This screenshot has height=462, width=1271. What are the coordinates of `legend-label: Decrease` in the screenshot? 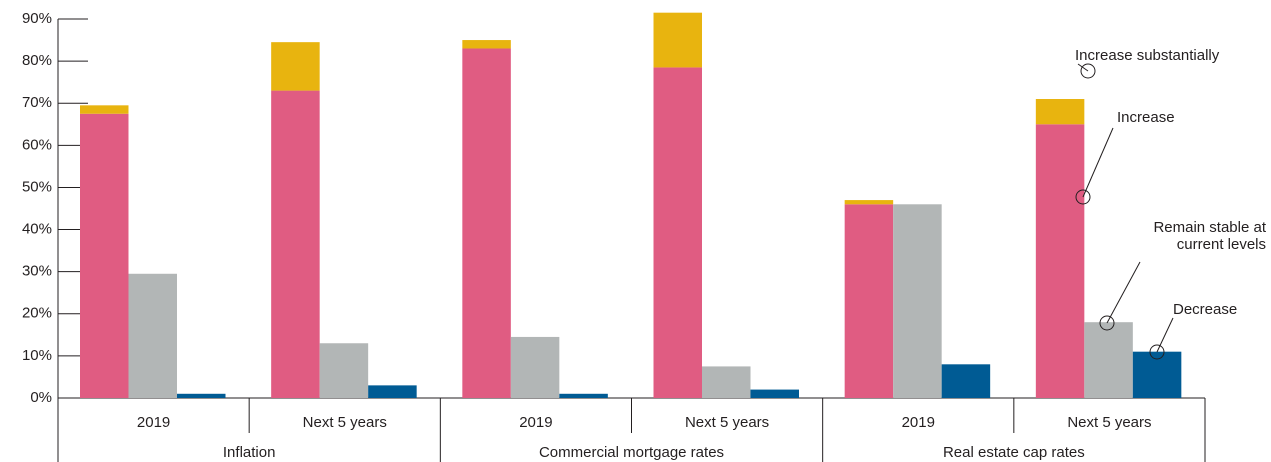 It's located at (1205, 309).